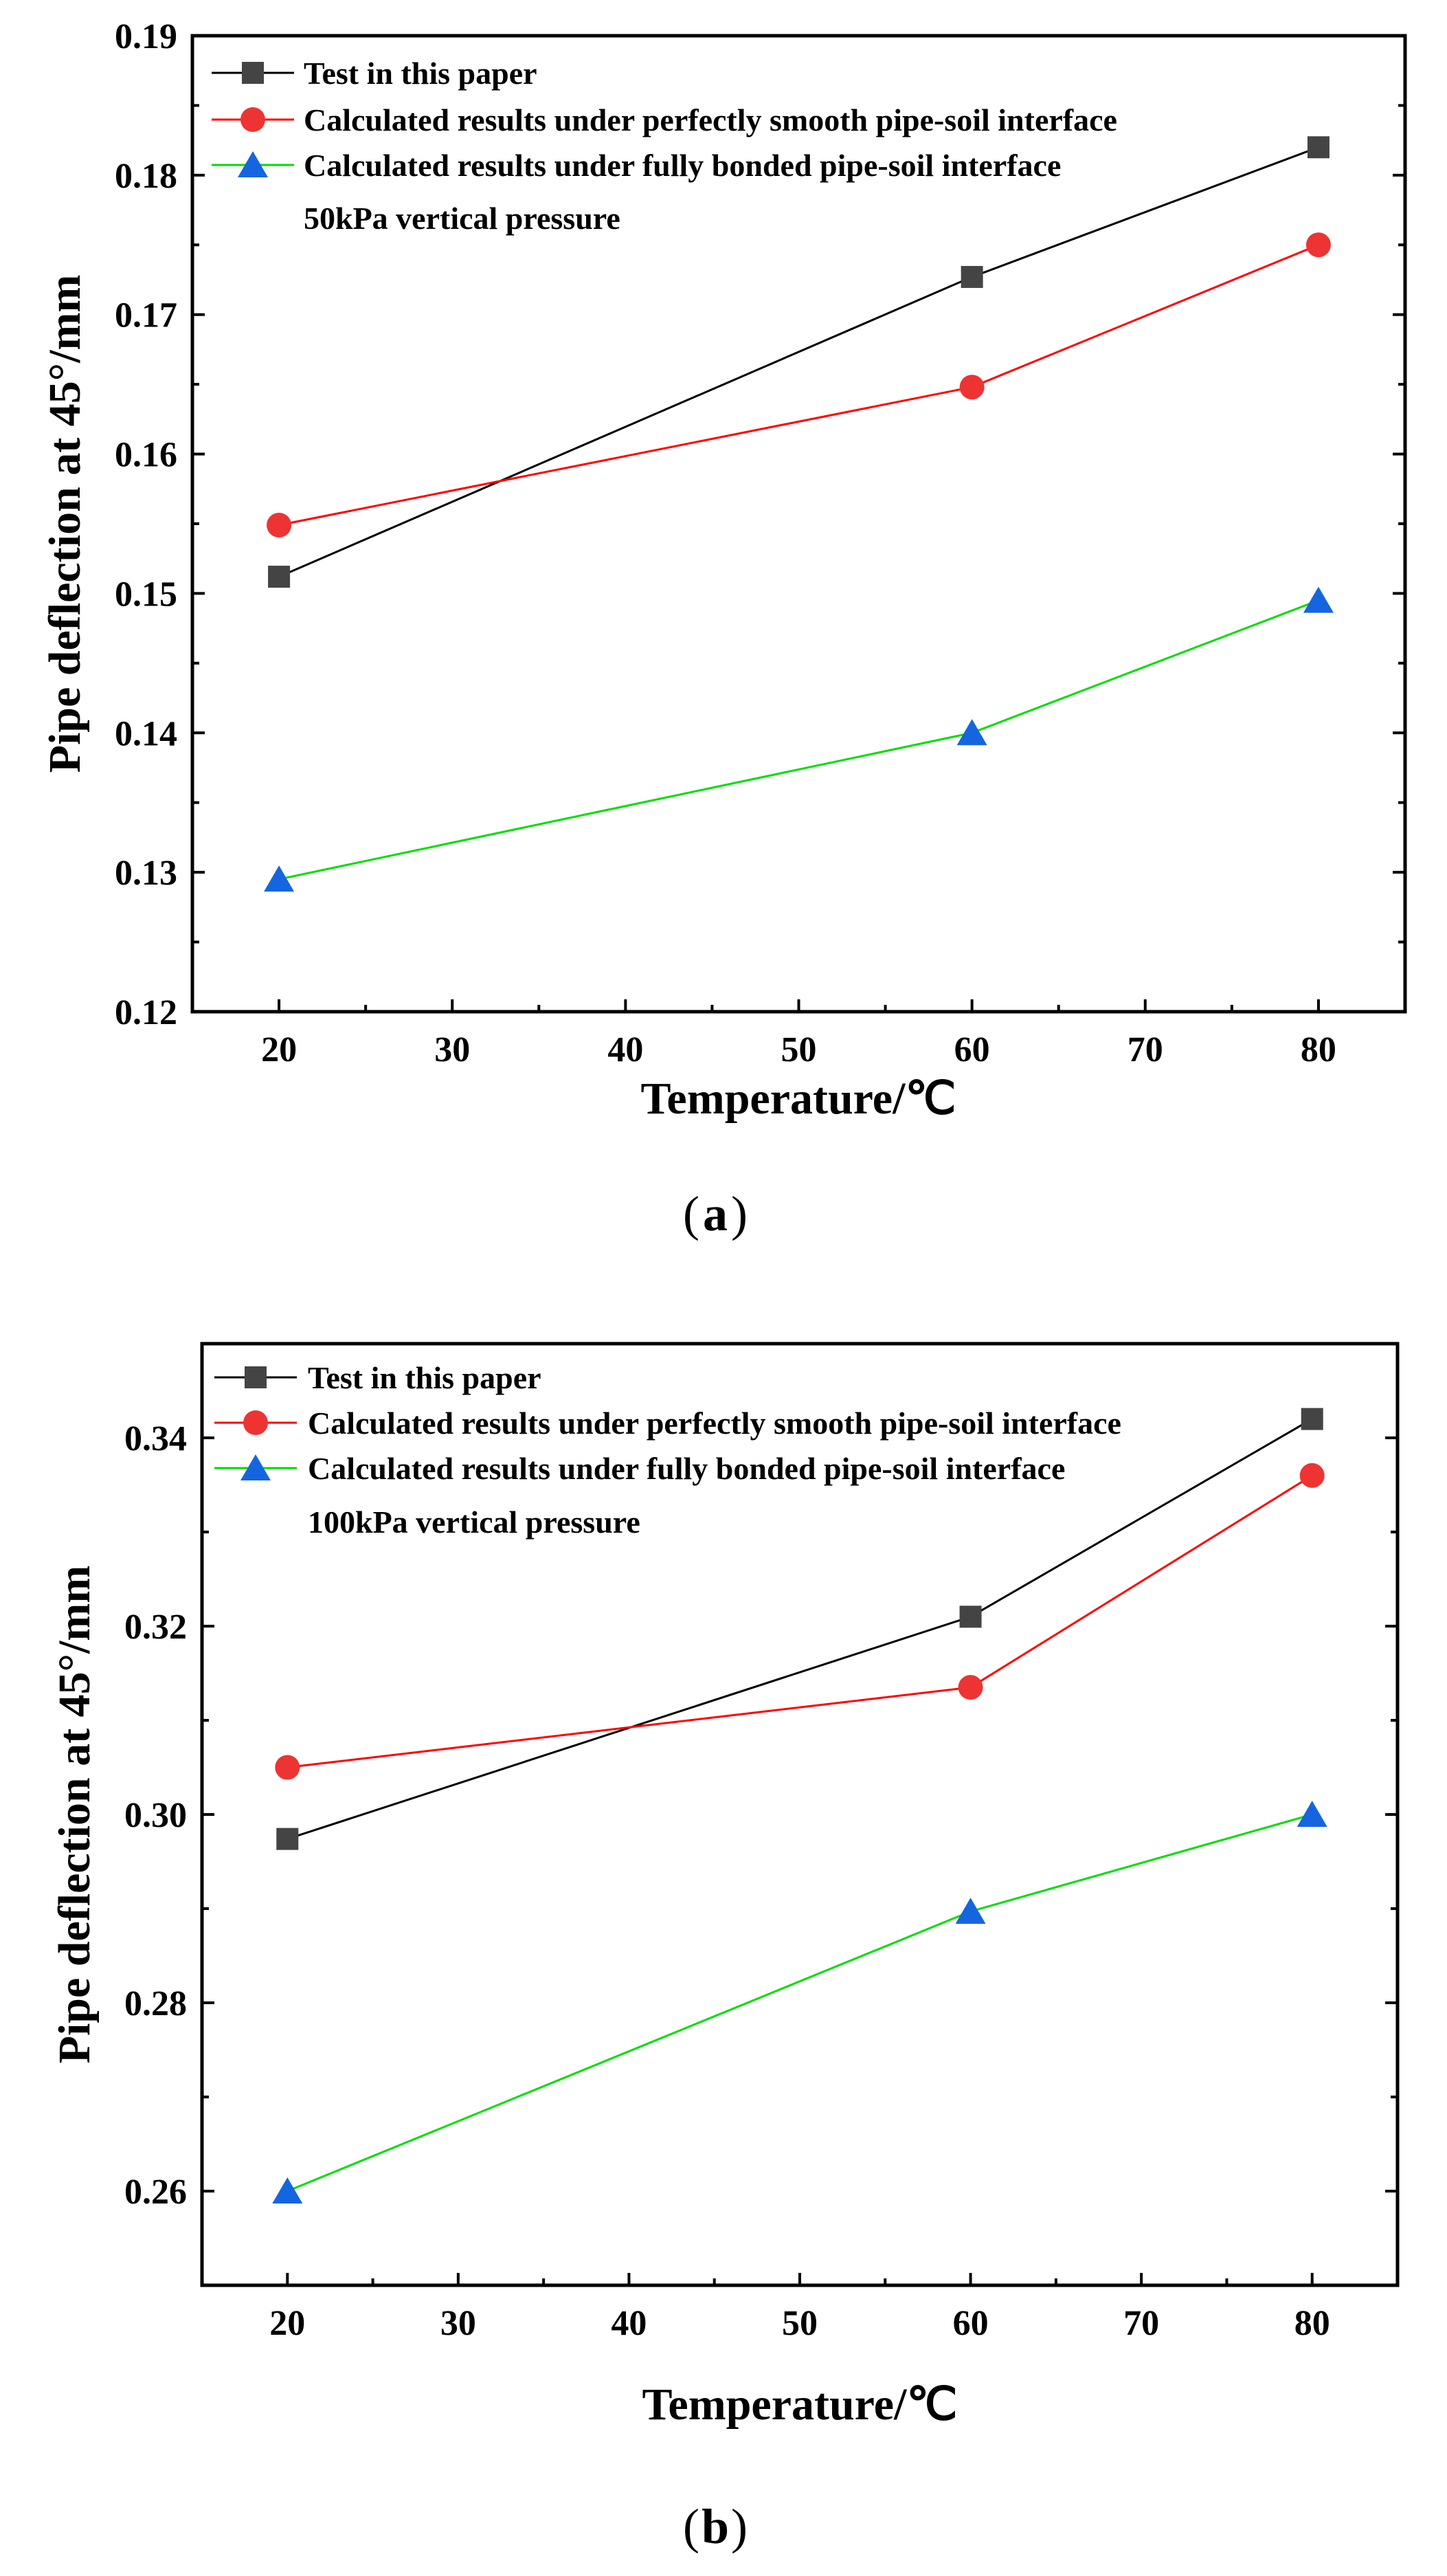 The image size is (1447, 2576). What do you see at coordinates (155, 2003) in the screenshot?
I see `y-tick-label: 0.28` at bounding box center [155, 2003].